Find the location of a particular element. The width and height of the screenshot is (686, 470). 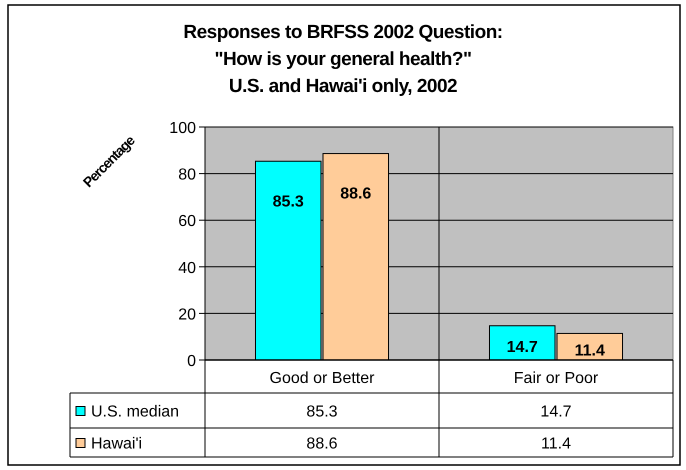

x-tick-label: Good or Better is located at coordinates (323, 378).